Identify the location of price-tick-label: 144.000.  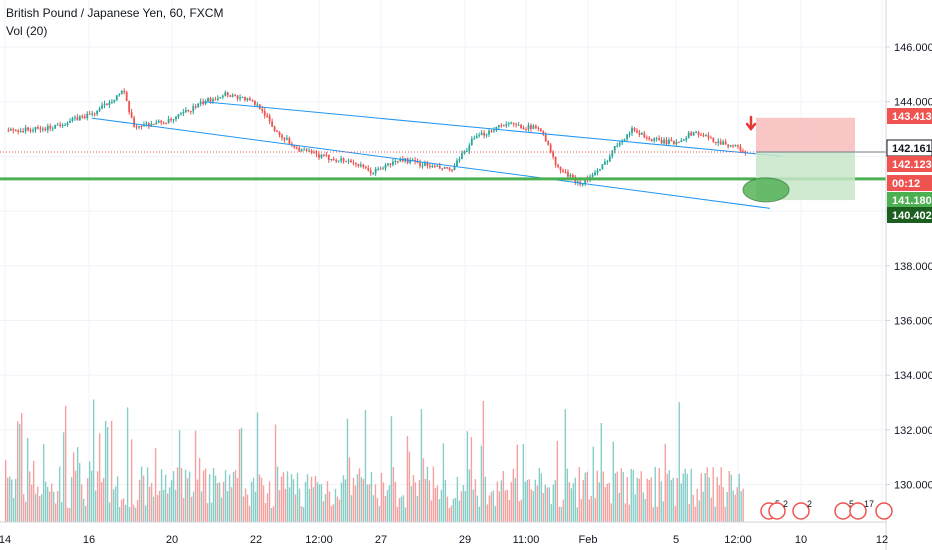
(913, 103).